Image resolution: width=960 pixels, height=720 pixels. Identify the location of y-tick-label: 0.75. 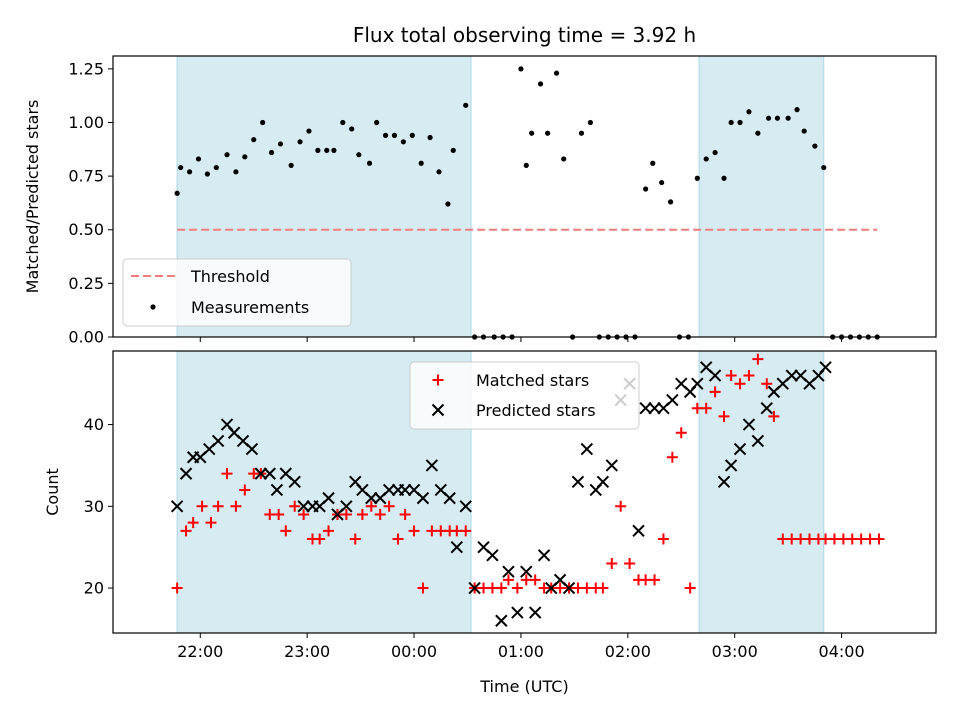
(86, 176).